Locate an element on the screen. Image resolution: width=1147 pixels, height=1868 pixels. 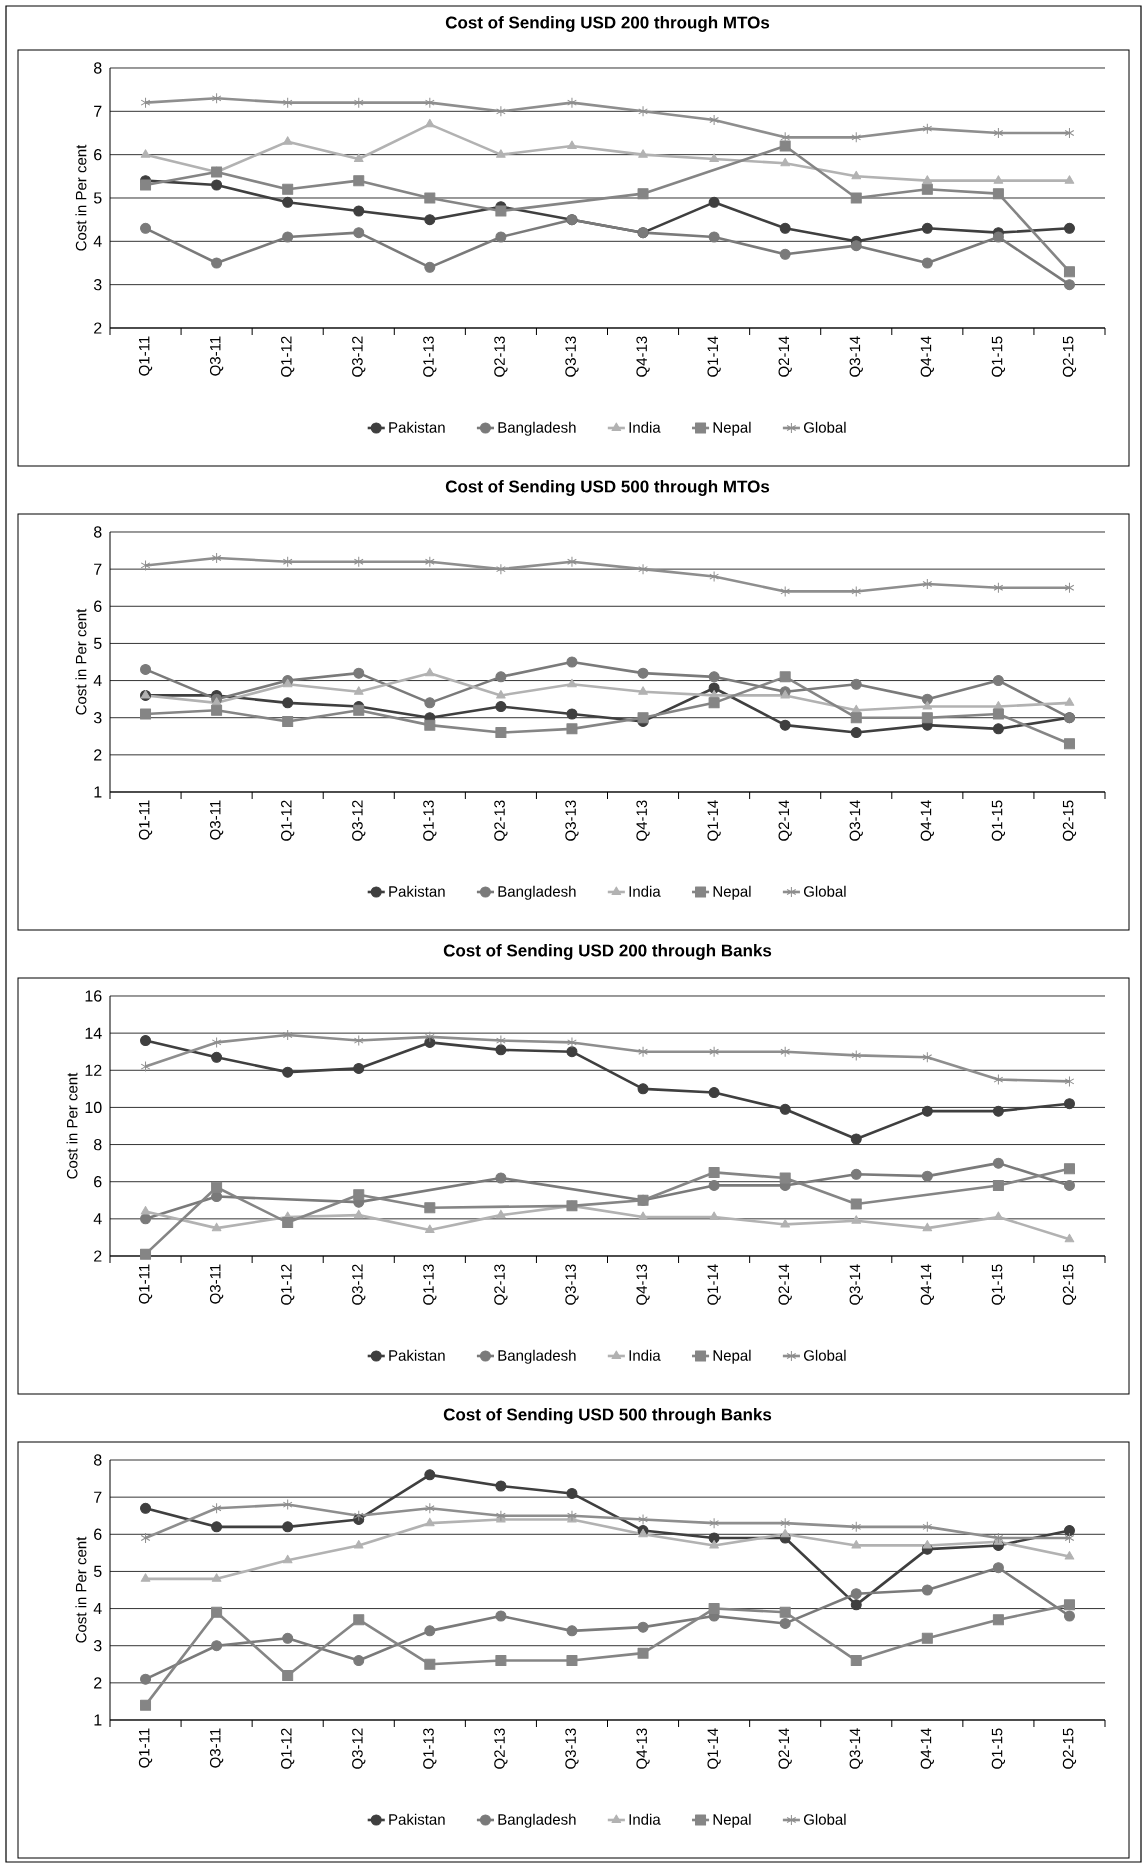
chart-title: Cost of Sending USD 200 through Banks is located at coordinates (607, 952).